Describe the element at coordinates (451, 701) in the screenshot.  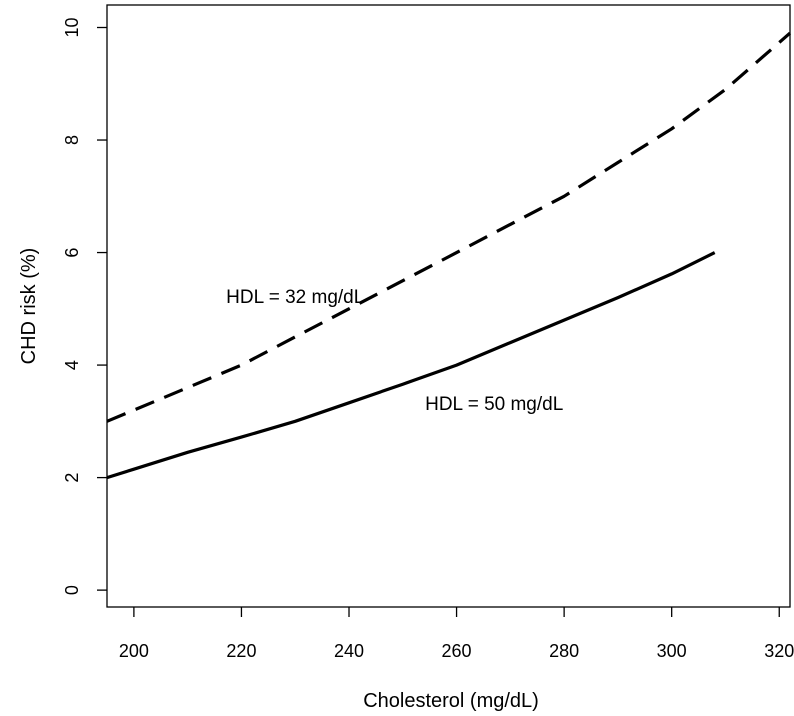
I see `x-axis-title: Cholesterol (mg/dL)` at that location.